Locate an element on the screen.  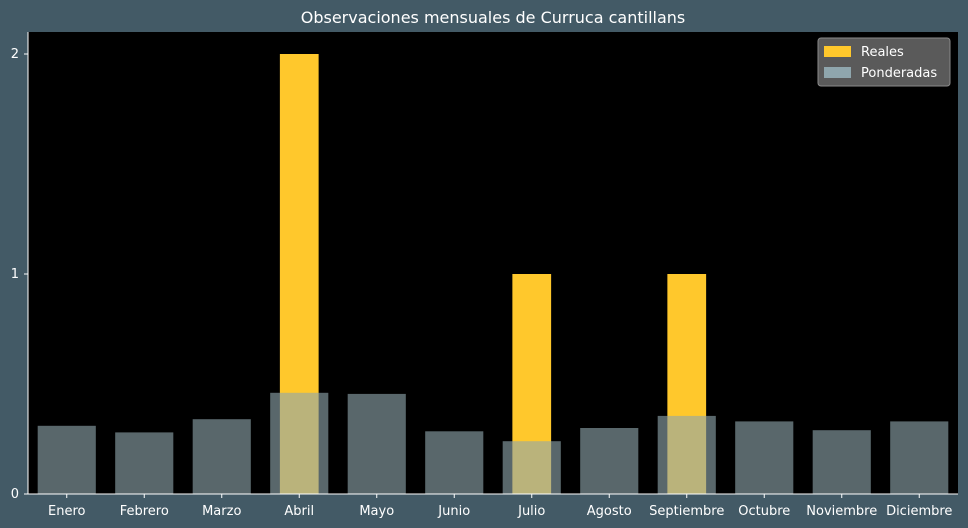
legend-label-ponderadas: Ponderadas is located at coordinates (899, 73).